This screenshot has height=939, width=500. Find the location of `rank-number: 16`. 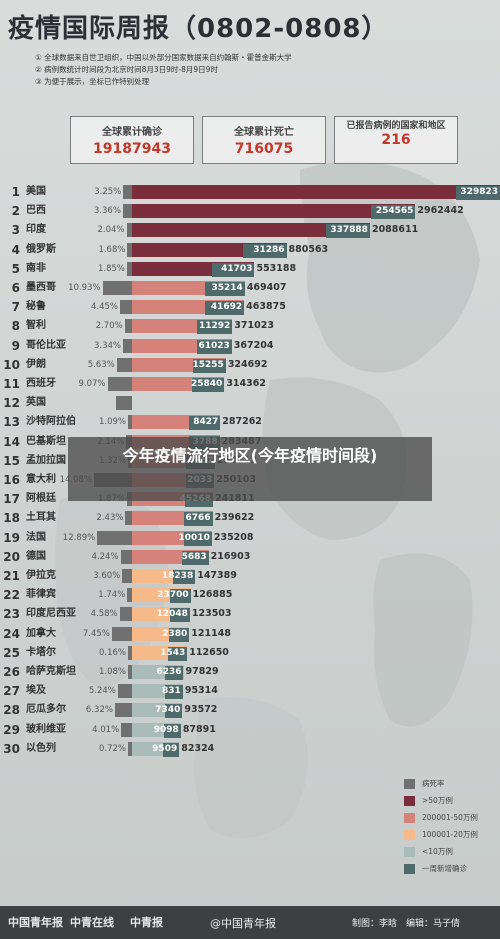

rank-number: 16 is located at coordinates (11, 480).